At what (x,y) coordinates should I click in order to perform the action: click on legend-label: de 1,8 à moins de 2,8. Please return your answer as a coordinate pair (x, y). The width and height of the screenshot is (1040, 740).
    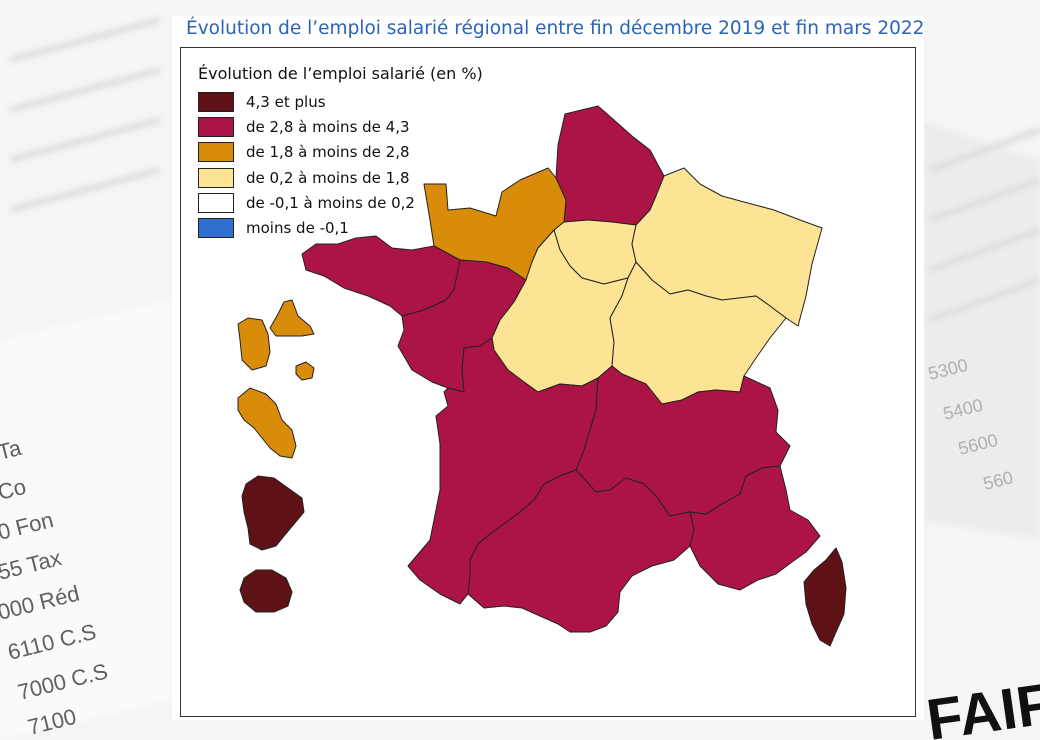
    Looking at the image, I should click on (328, 152).